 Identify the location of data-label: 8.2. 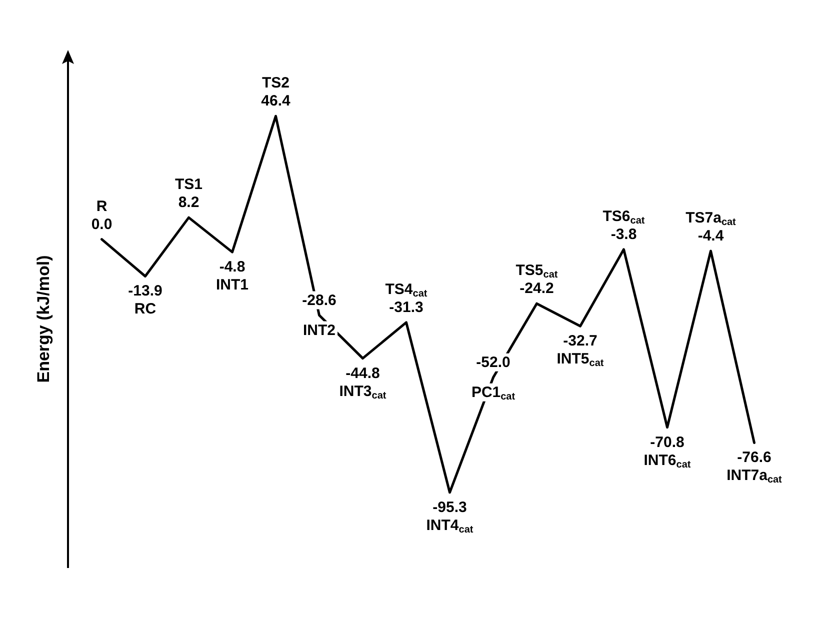
(189, 203).